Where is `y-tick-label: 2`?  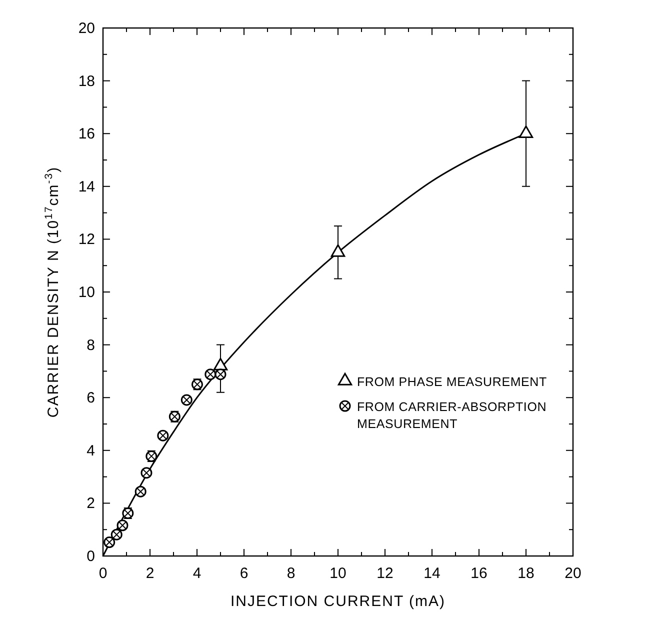 y-tick-label: 2 is located at coordinates (90, 503).